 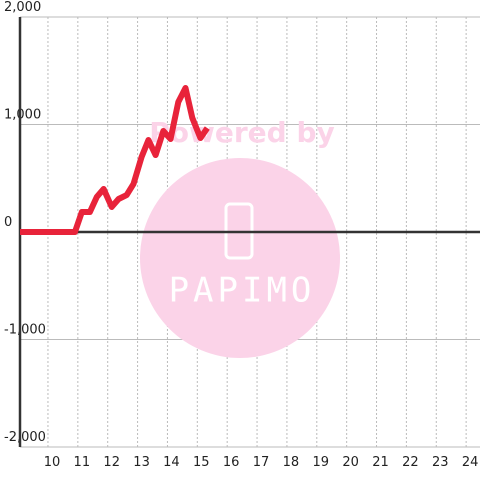 I want to click on watermark-brand: PAPIMO, so click(x=242, y=291).